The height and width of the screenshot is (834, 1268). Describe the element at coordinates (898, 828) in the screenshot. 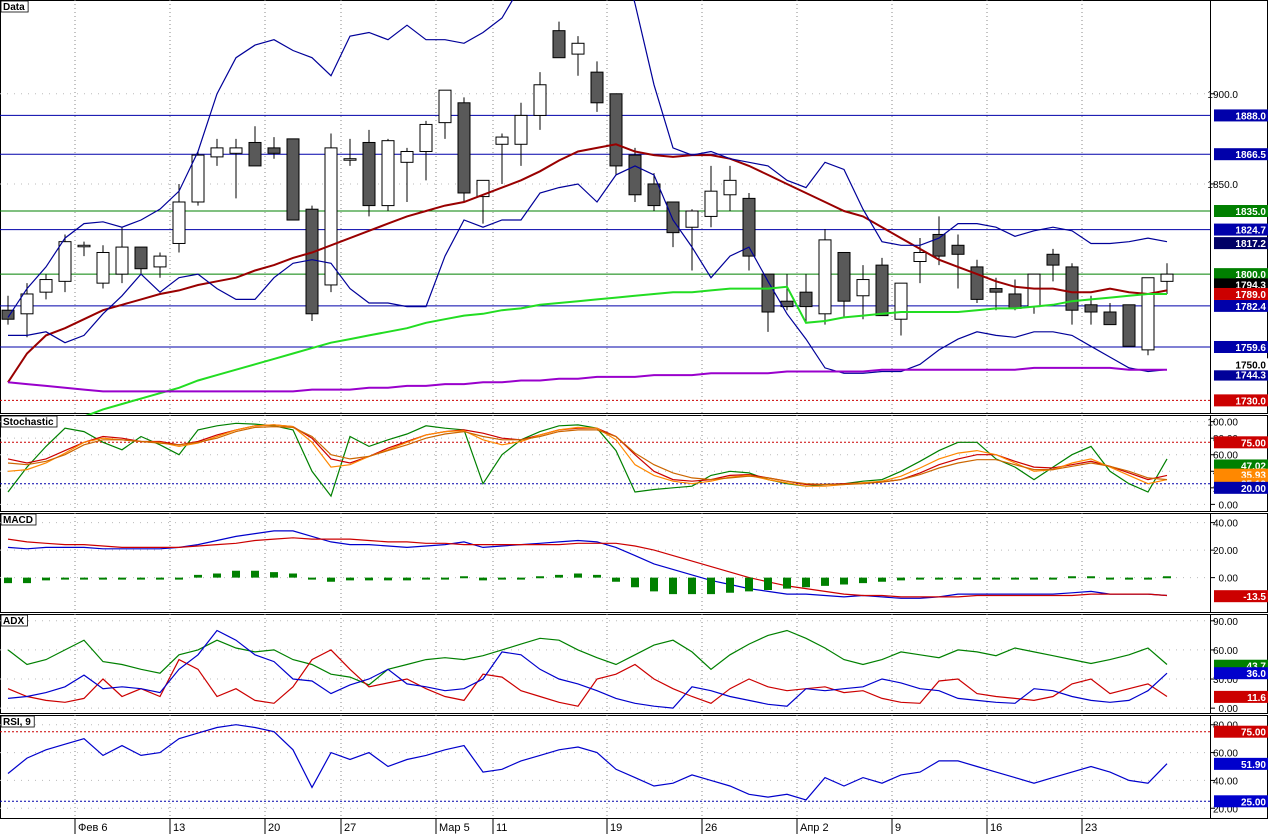

I see `x-axis-label: 9` at that location.